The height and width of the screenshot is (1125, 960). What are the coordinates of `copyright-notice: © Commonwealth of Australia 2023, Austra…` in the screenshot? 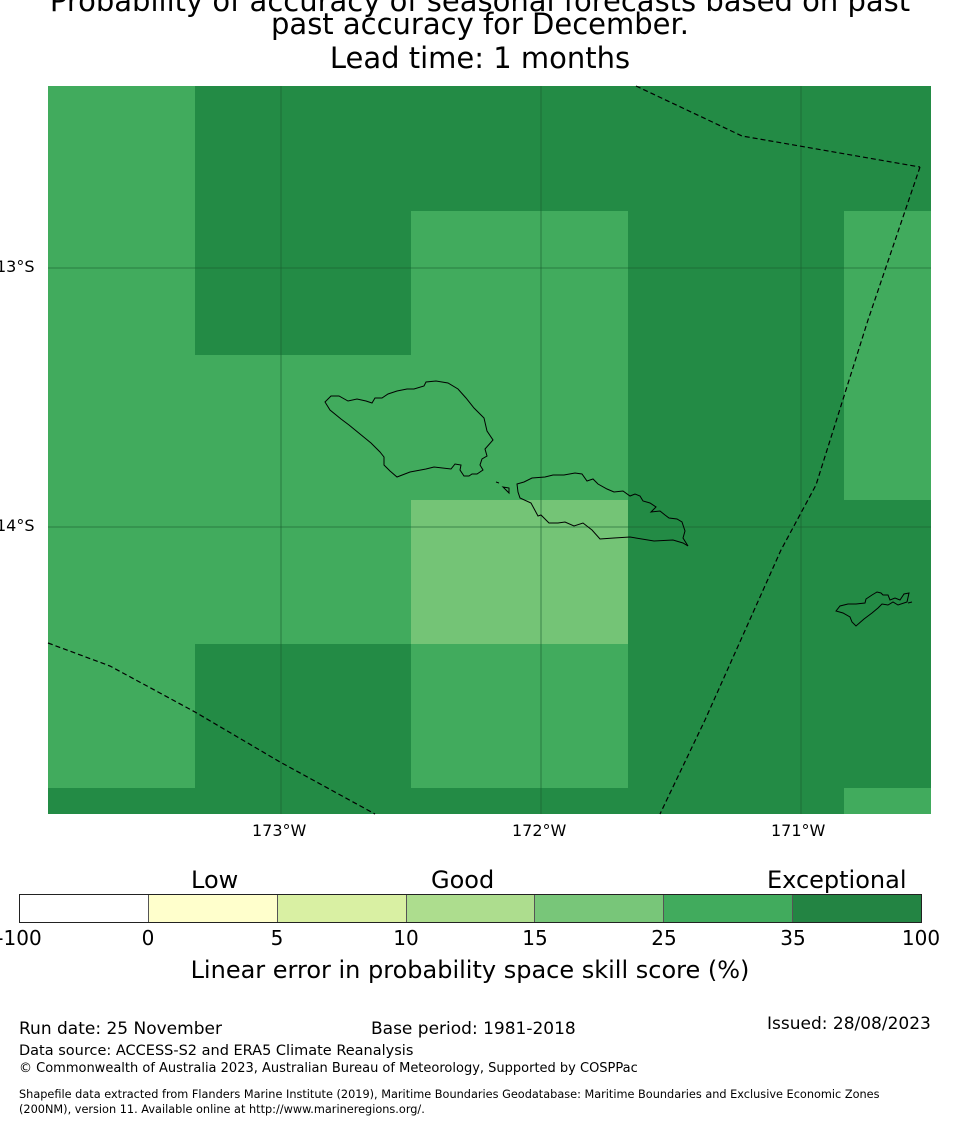 It's located at (328, 1068).